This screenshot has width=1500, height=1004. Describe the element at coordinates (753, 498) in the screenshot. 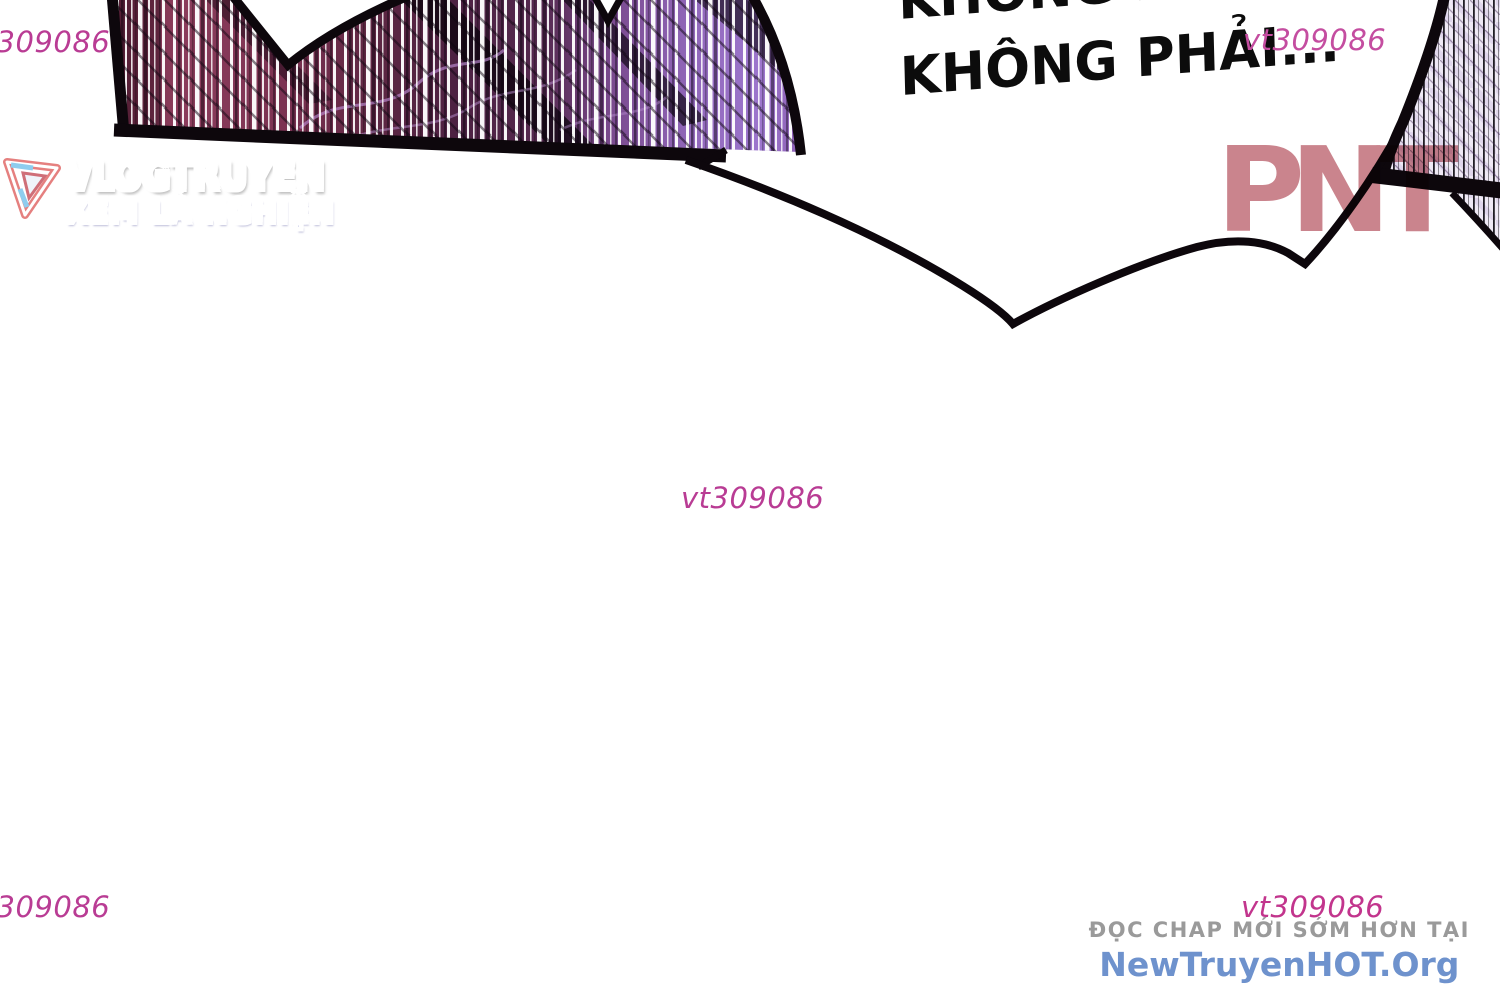

I see `watermark-center: vt309086` at that location.